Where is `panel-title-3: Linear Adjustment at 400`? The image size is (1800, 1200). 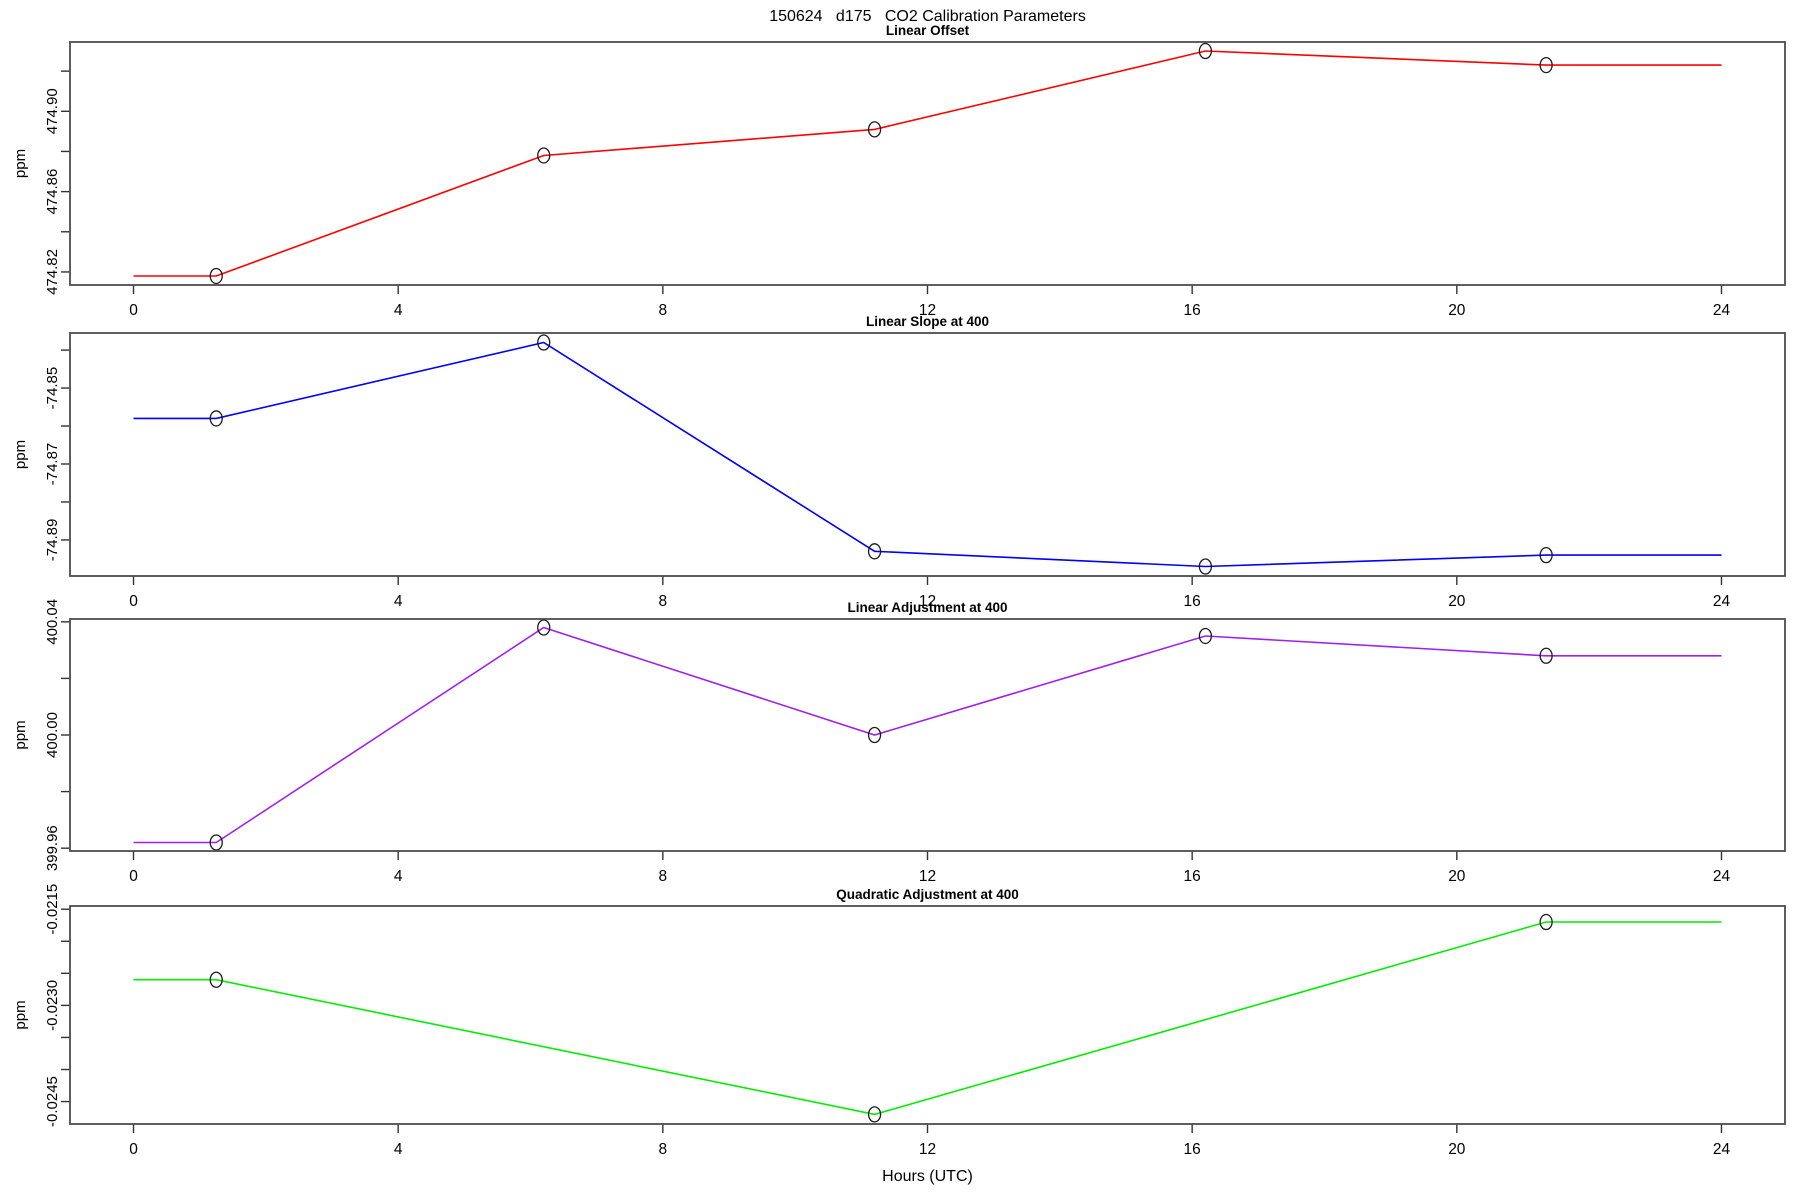
panel-title-3: Linear Adjustment at 400 is located at coordinates (927, 607).